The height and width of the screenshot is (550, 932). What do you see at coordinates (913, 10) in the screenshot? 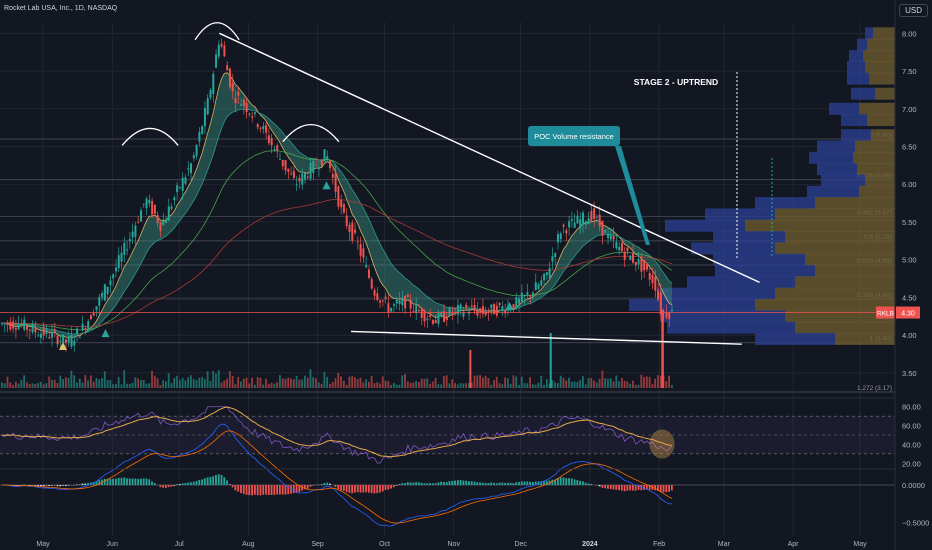
I see `currency-button: USD` at bounding box center [913, 10].